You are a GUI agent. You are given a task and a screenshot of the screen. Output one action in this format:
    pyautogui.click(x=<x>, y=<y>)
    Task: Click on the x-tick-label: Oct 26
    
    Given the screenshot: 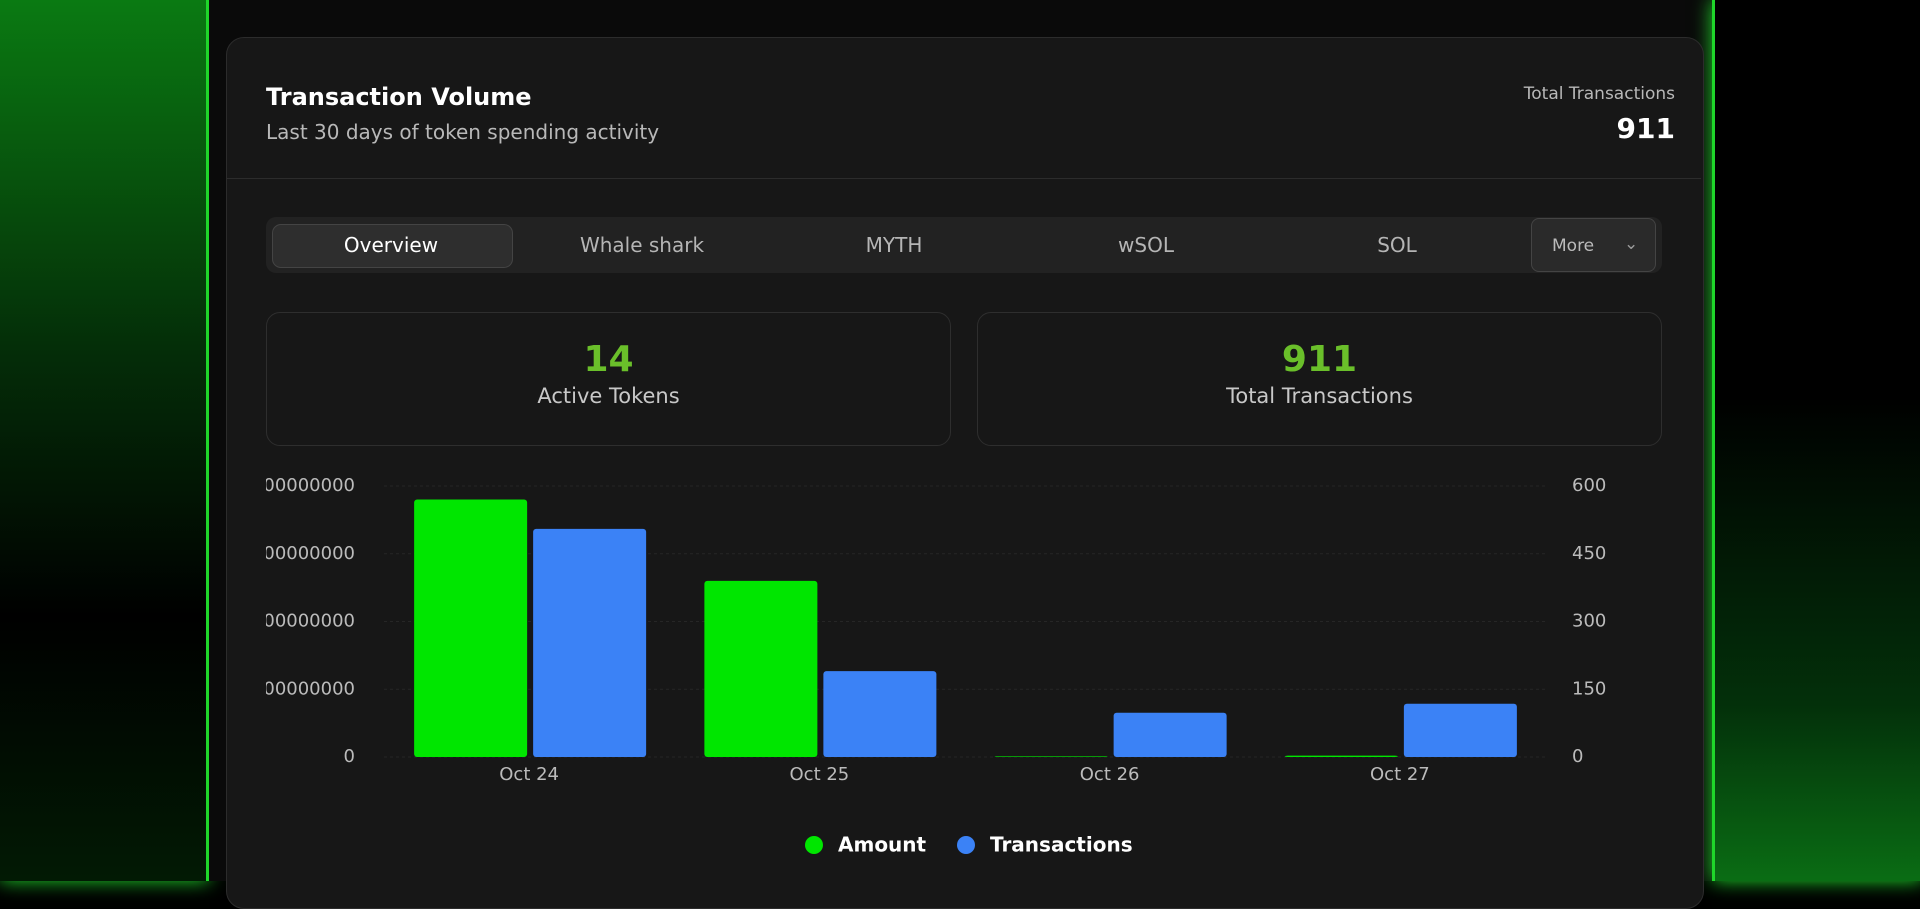 What is the action you would take?
    pyautogui.click(x=1110, y=774)
    